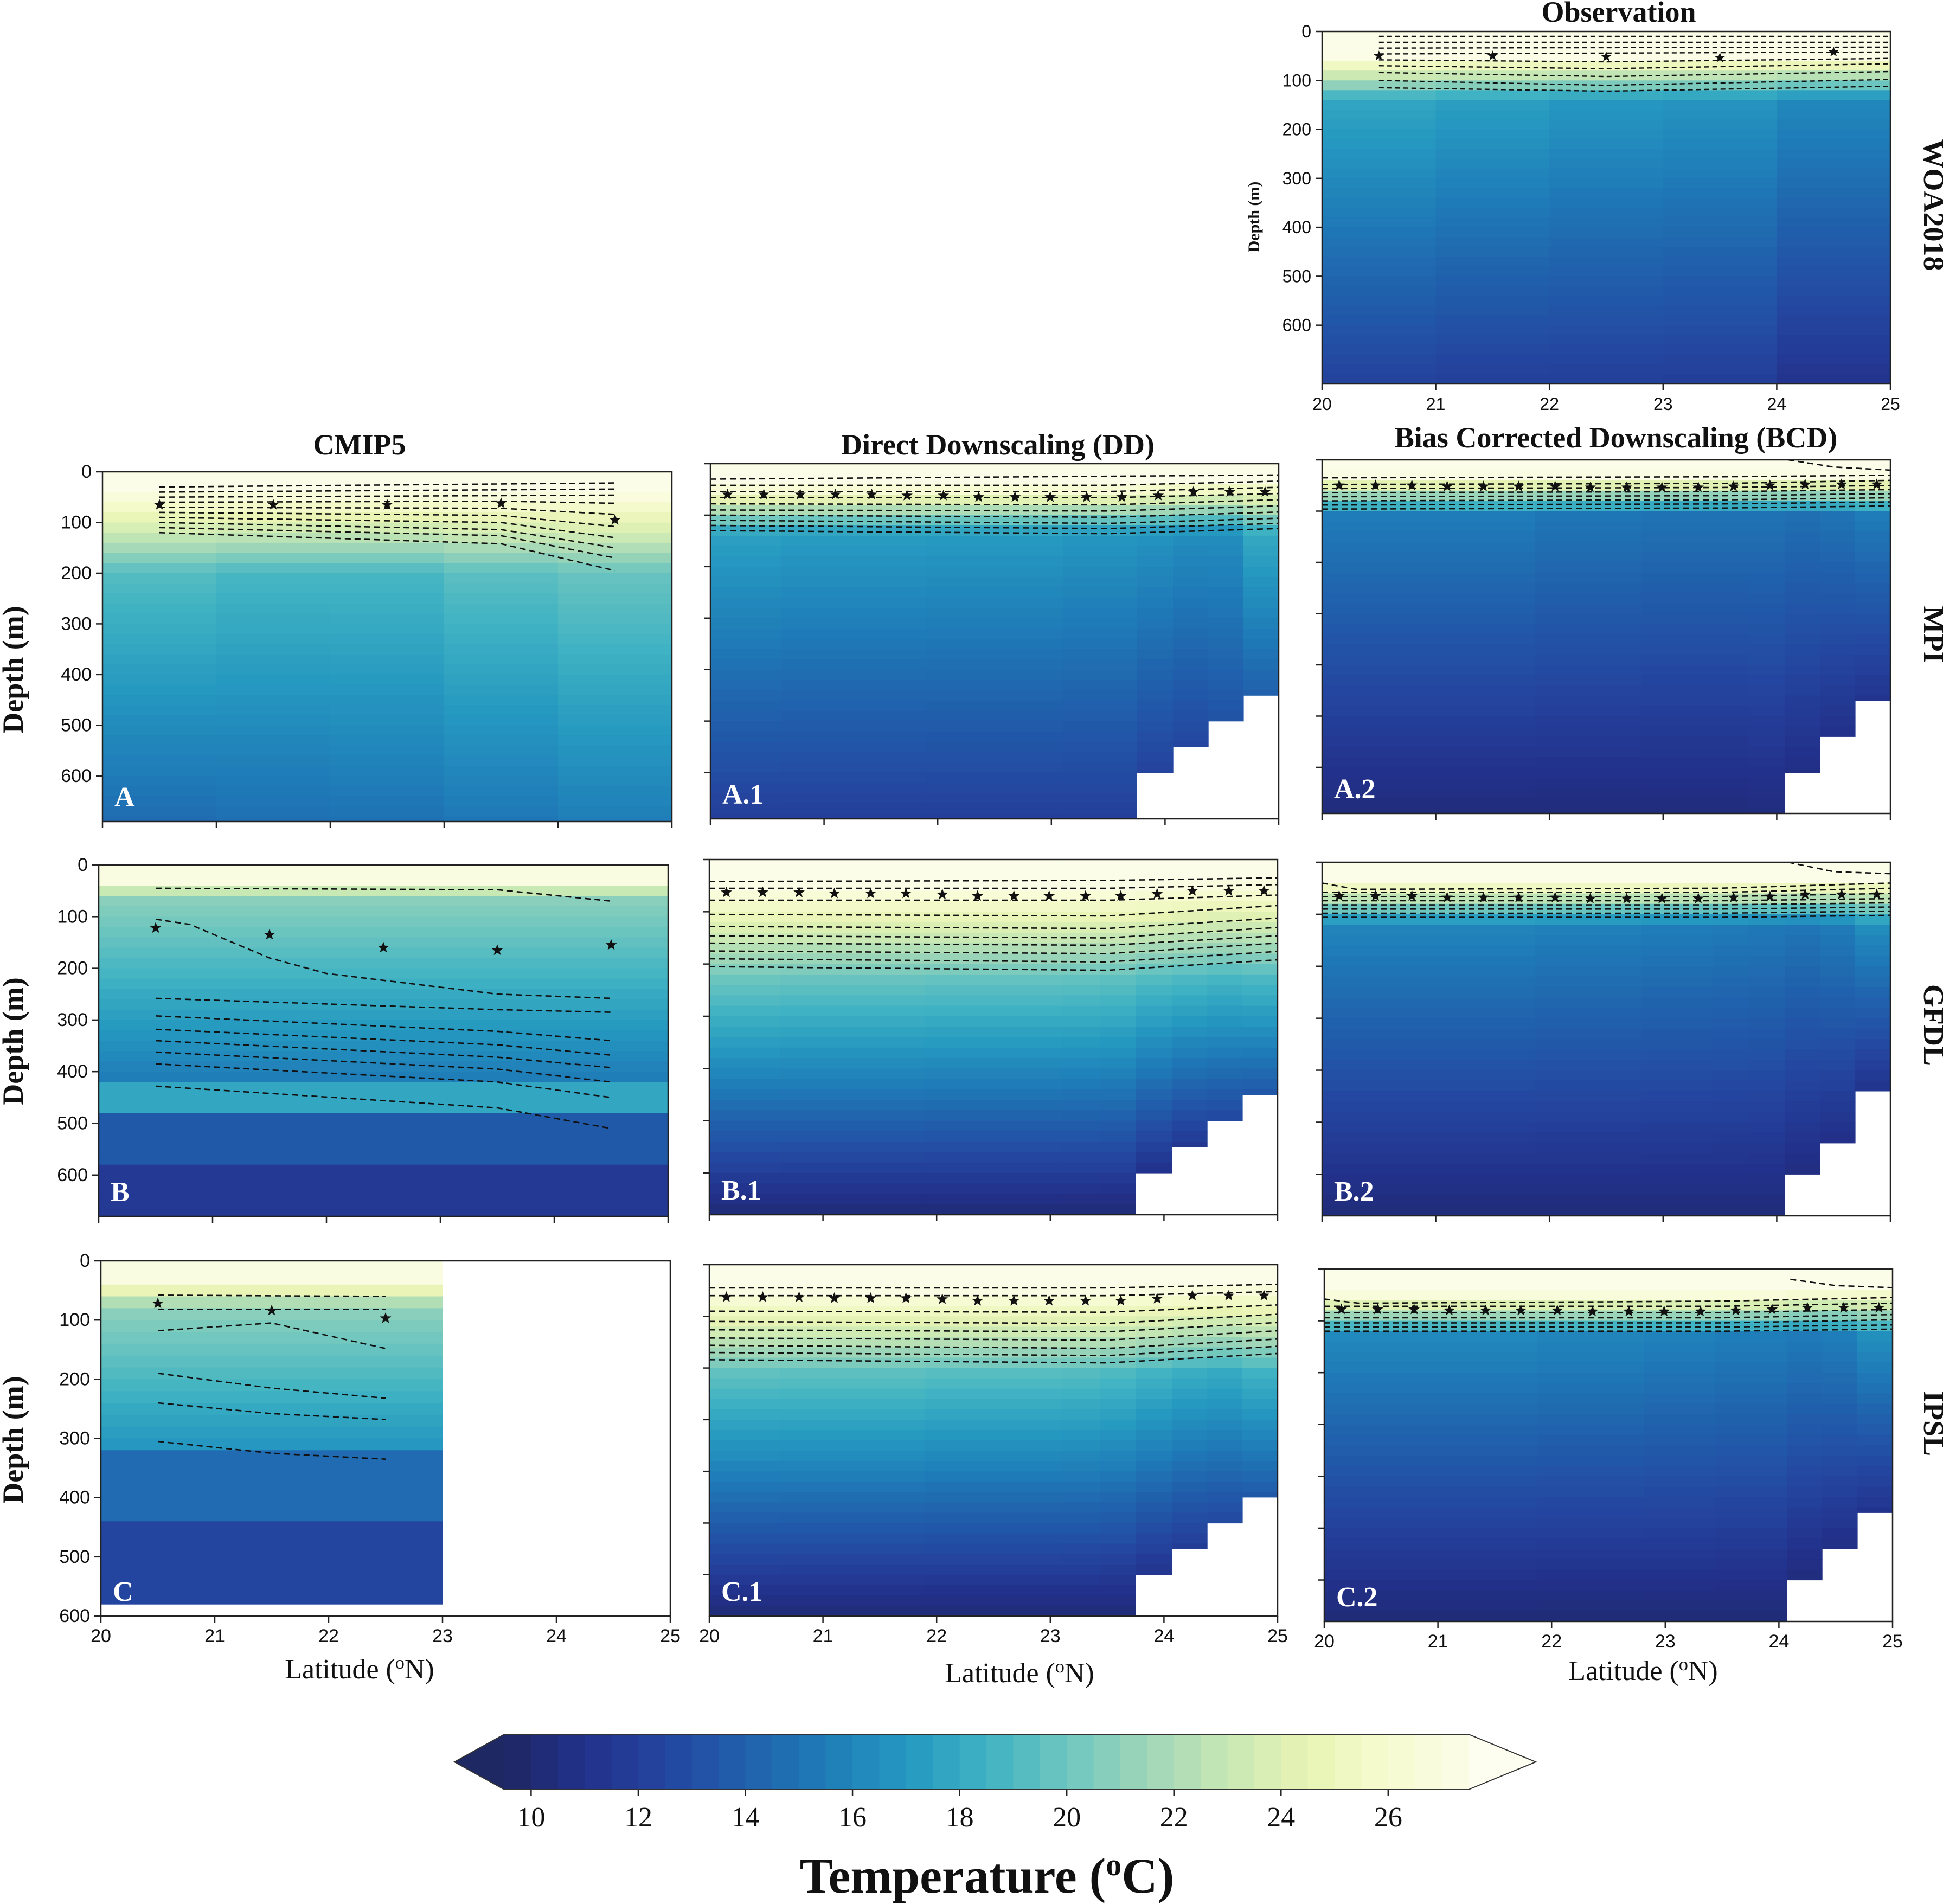  I want to click on y-tick-label: 500, so click(75, 1557).